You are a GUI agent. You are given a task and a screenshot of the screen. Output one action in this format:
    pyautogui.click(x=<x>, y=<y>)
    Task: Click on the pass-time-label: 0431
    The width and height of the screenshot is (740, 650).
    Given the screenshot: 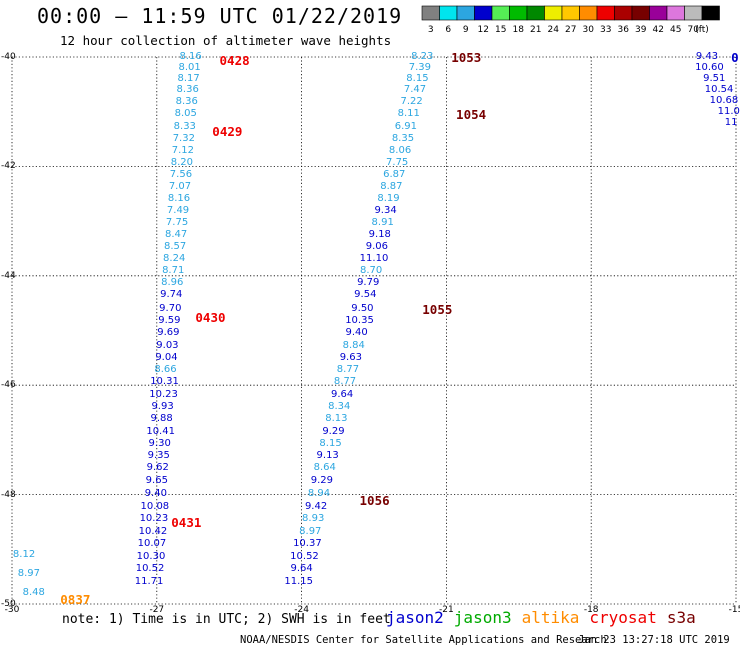 What is the action you would take?
    pyautogui.click(x=186, y=522)
    